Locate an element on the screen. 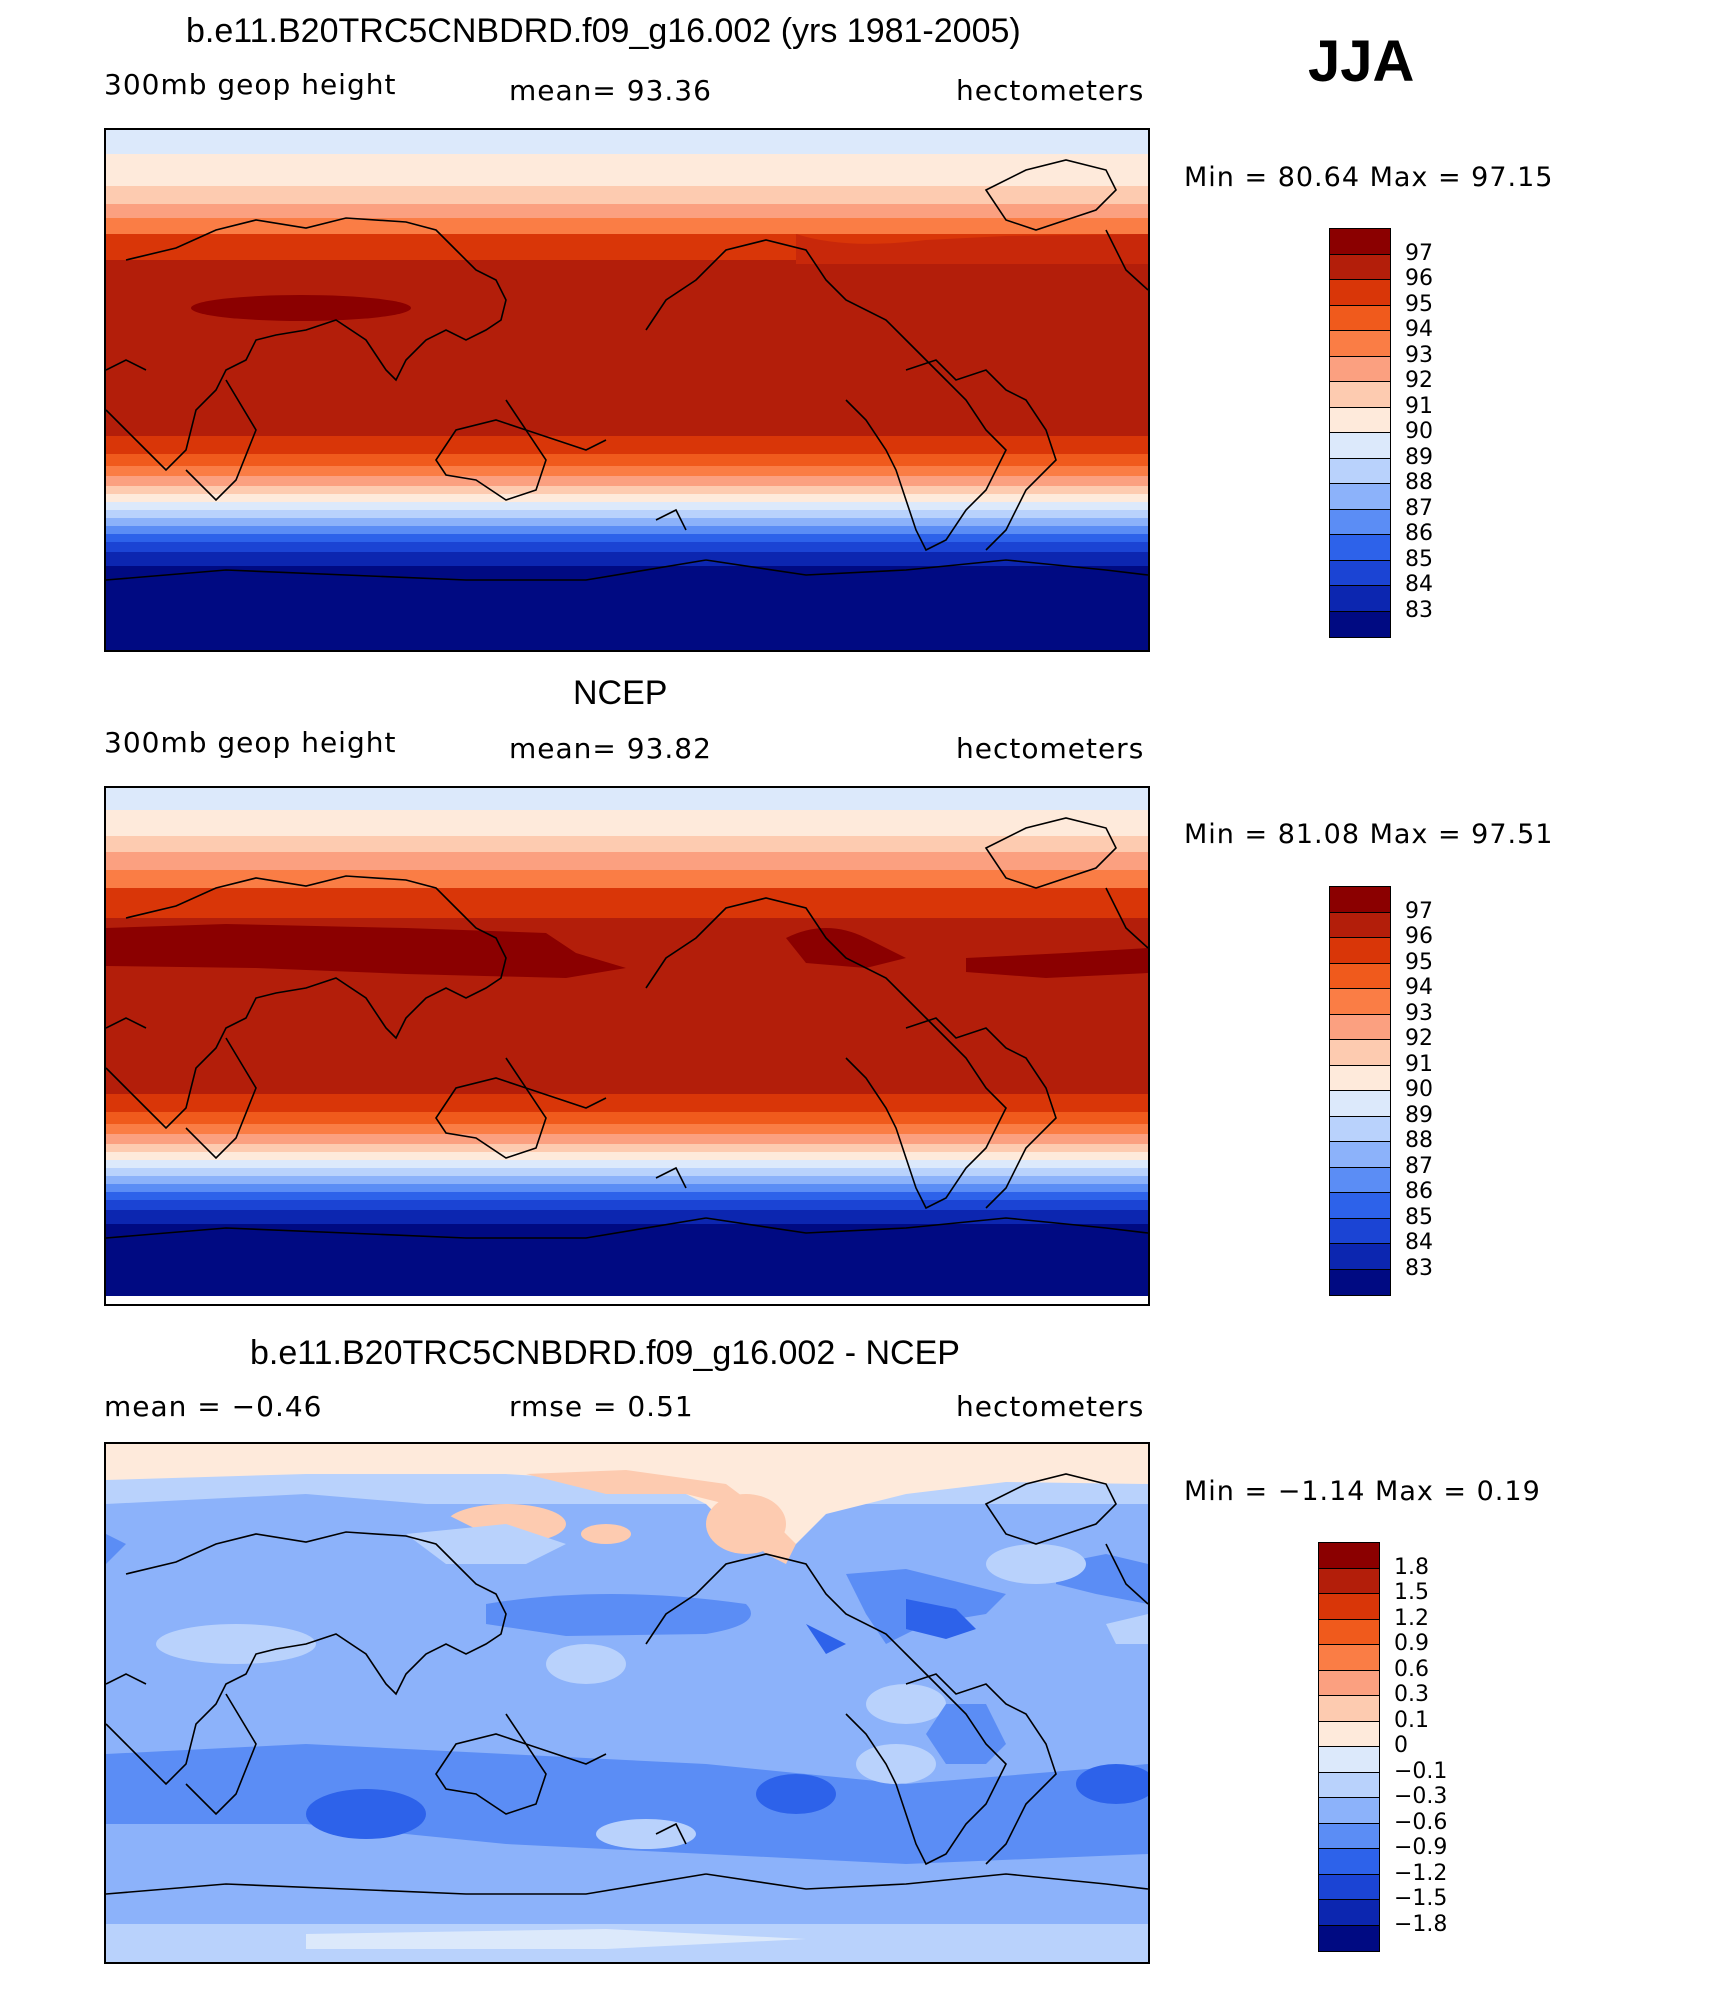 The width and height of the screenshot is (1710, 1991). colorbar-label: 1.2 is located at coordinates (1411, 1618).